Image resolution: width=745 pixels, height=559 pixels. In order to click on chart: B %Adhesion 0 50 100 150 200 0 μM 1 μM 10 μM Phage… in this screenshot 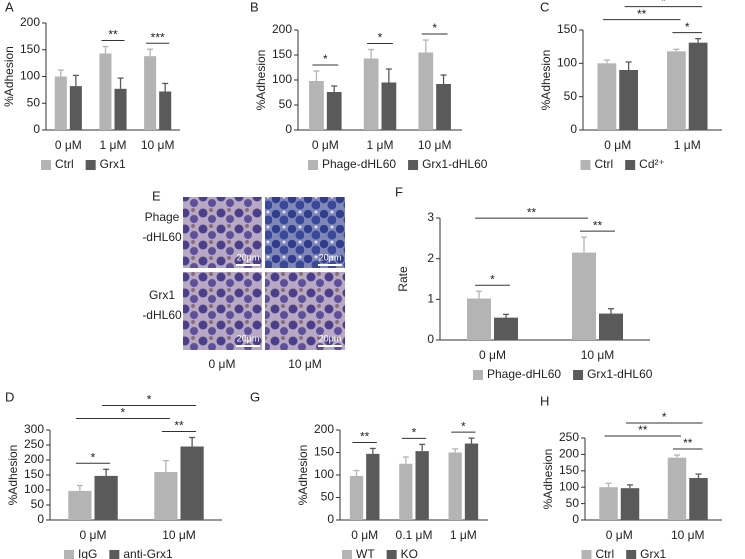, I will do `click(369, 85)`.